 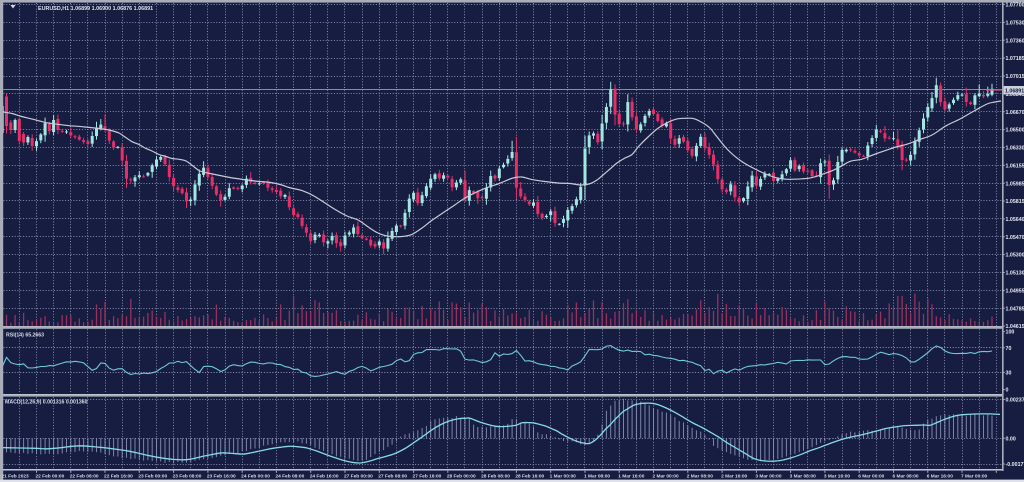 What do you see at coordinates (221, 476) in the screenshot?
I see `svg-text: 23 Feb 16:00` at bounding box center [221, 476].